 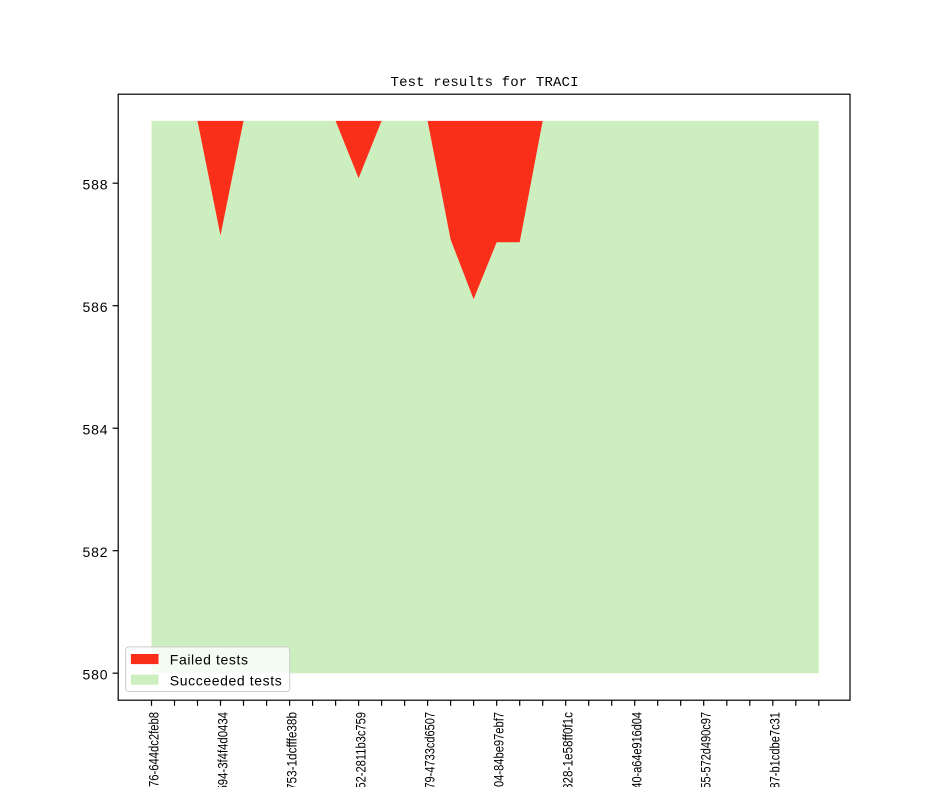 What do you see at coordinates (96, 552) in the screenshot?
I see `svg-text: 582` at bounding box center [96, 552].